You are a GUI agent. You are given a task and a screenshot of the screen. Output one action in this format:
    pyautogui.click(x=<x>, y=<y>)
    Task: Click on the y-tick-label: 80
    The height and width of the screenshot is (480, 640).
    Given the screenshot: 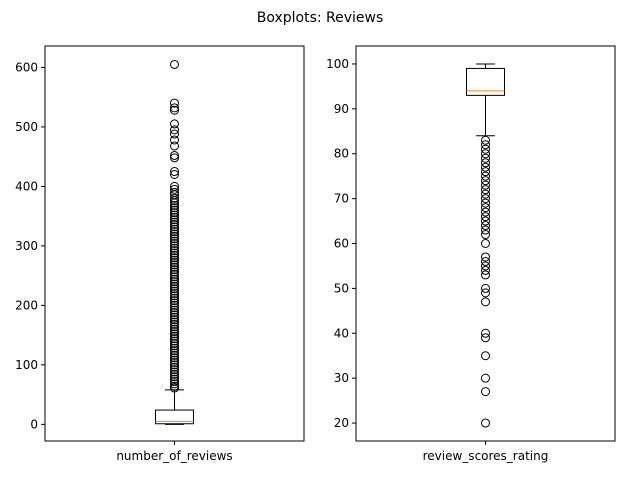 What is the action you would take?
    pyautogui.click(x=341, y=154)
    